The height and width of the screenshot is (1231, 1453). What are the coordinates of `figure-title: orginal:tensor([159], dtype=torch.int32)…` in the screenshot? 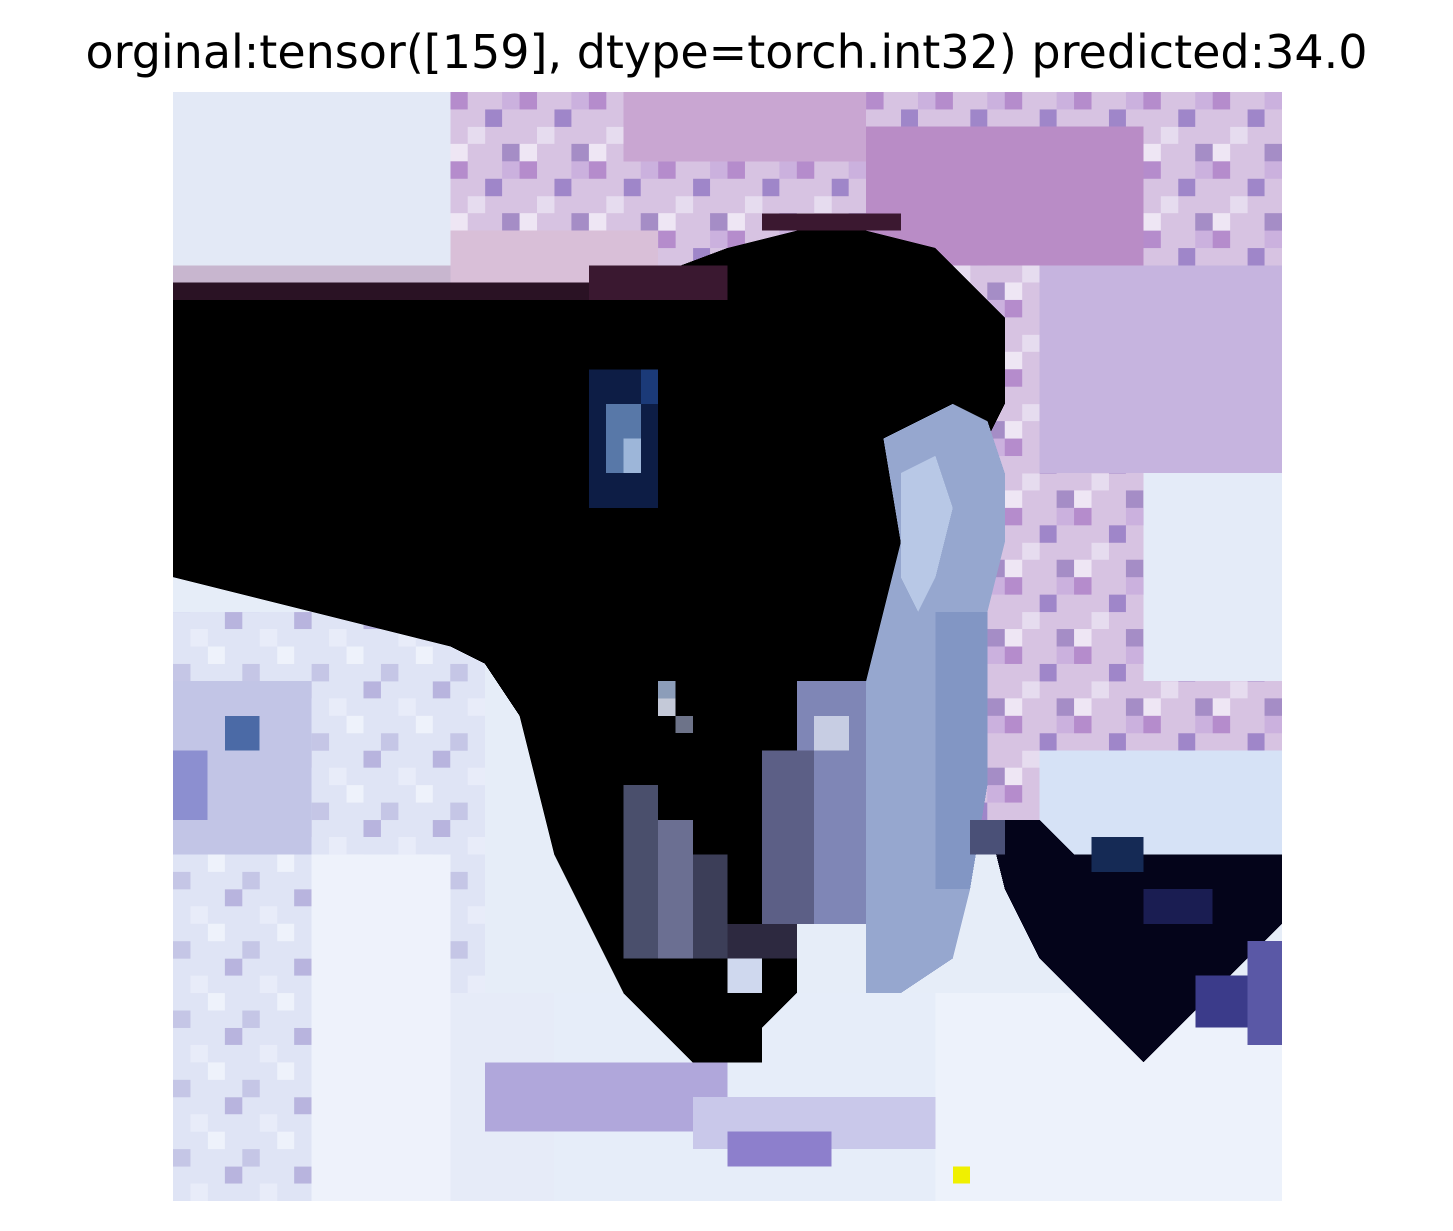 It's located at (726, 52).